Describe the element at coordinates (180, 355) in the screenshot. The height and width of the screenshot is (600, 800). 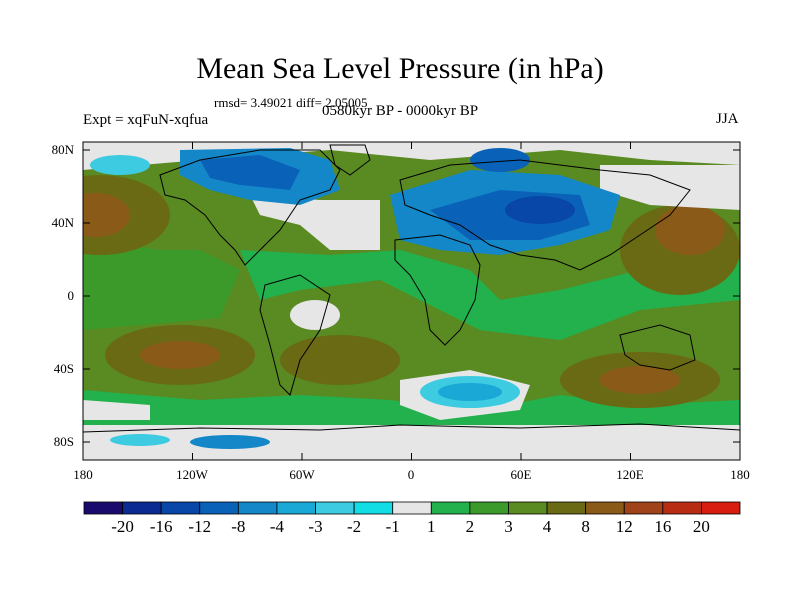
I see `field-high-south-pacific-core` at that location.